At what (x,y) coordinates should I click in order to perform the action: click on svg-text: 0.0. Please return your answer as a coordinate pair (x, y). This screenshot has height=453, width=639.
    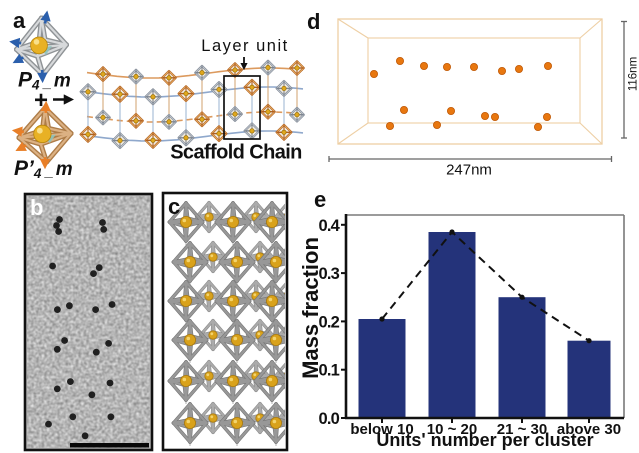
    Looking at the image, I should click on (328, 419).